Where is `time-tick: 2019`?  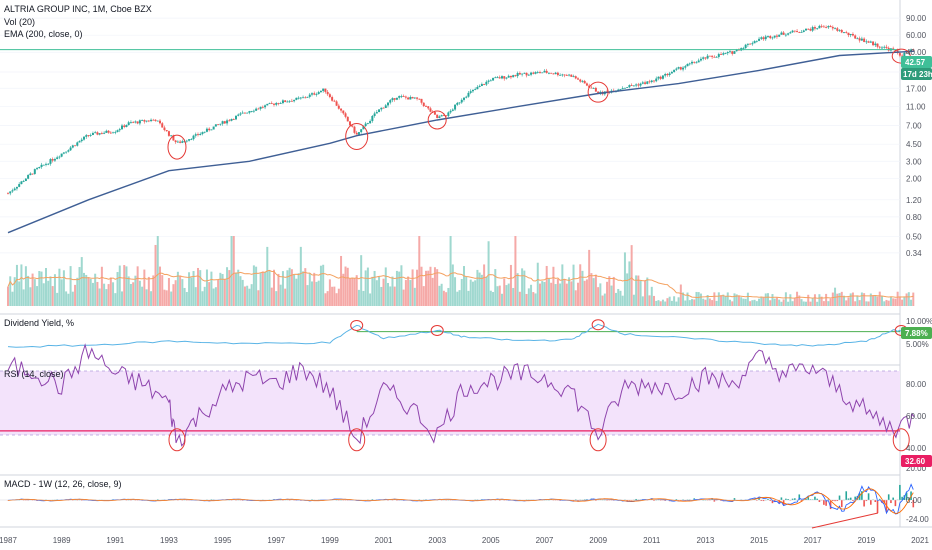 time-tick: 2019 is located at coordinates (866, 540).